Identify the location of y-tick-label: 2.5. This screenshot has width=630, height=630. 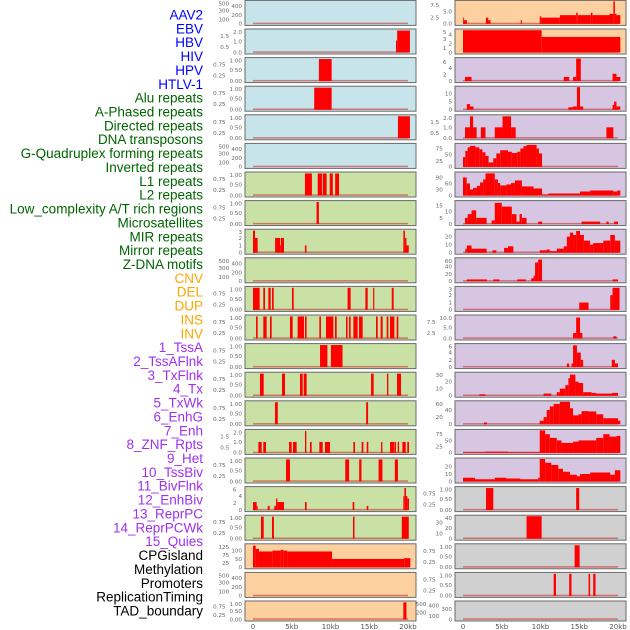
(434, 19).